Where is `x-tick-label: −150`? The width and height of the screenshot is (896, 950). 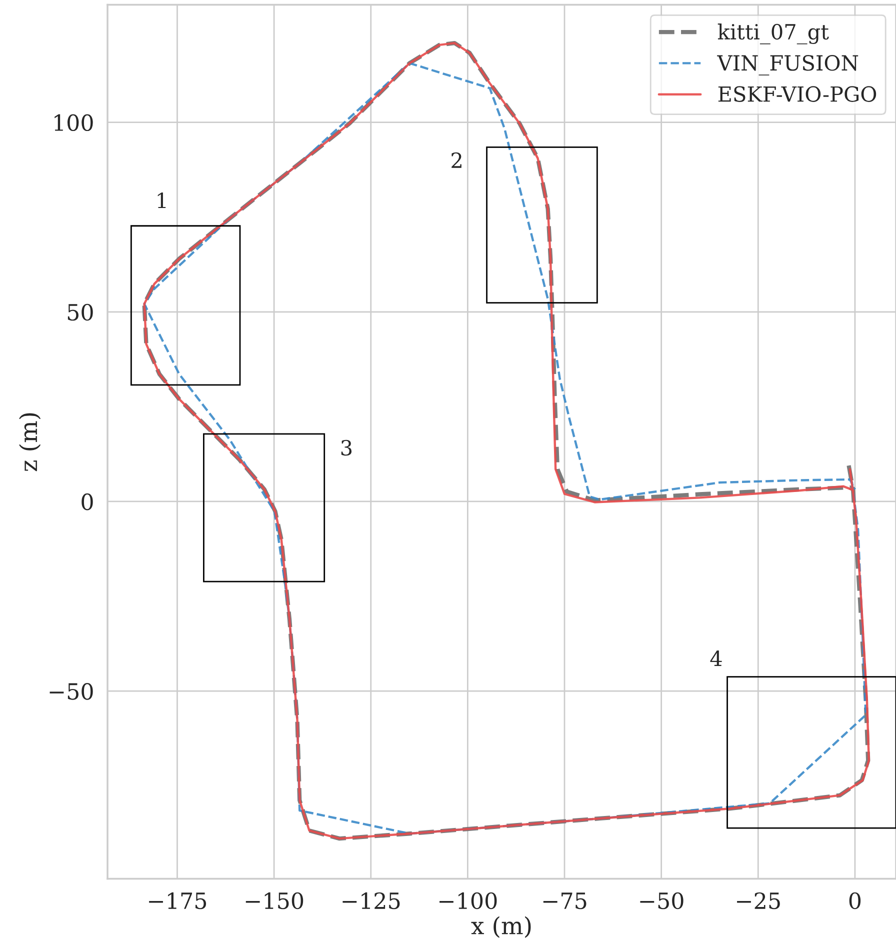
x-tick-label: −150 is located at coordinates (275, 901).